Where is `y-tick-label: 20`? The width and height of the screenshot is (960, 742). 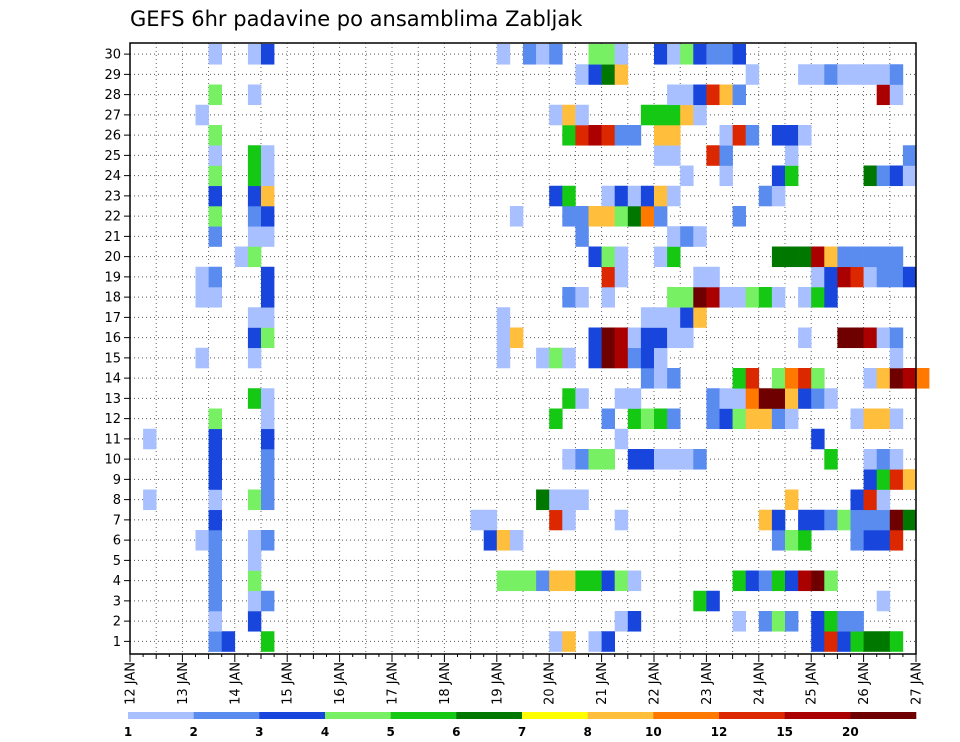
y-tick-label: 20 is located at coordinates (112, 257).